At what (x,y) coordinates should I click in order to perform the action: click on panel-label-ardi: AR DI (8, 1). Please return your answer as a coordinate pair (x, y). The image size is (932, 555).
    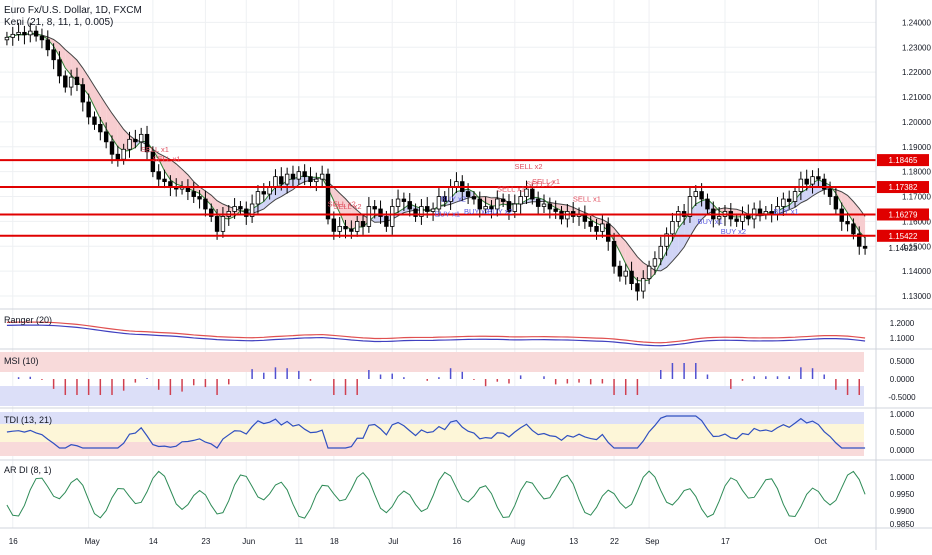
    Looking at the image, I should click on (28, 470).